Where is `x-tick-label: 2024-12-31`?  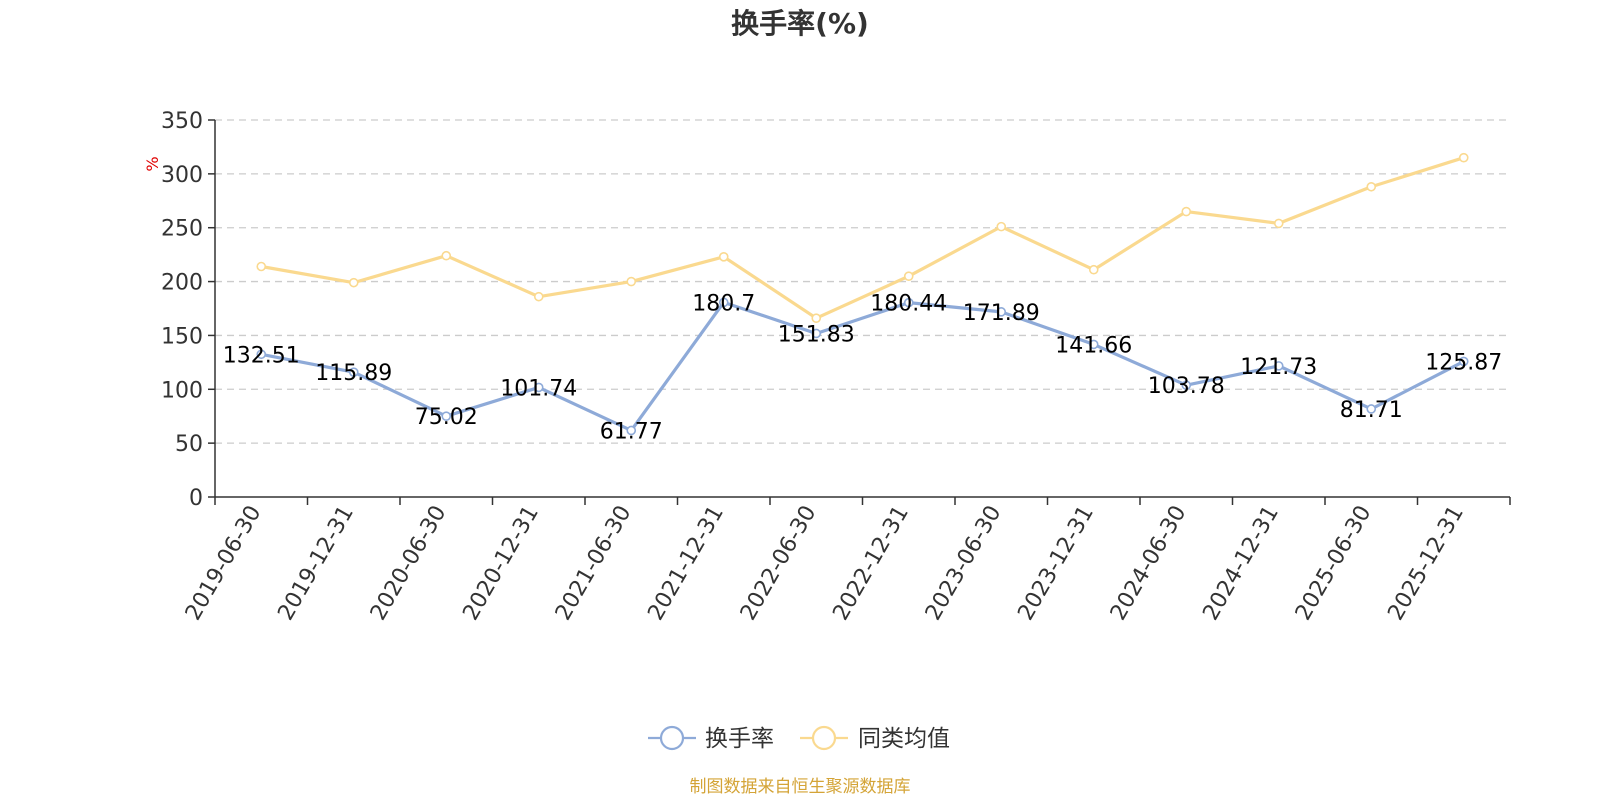
x-tick-label: 2024-12-31 is located at coordinates (1241, 563).